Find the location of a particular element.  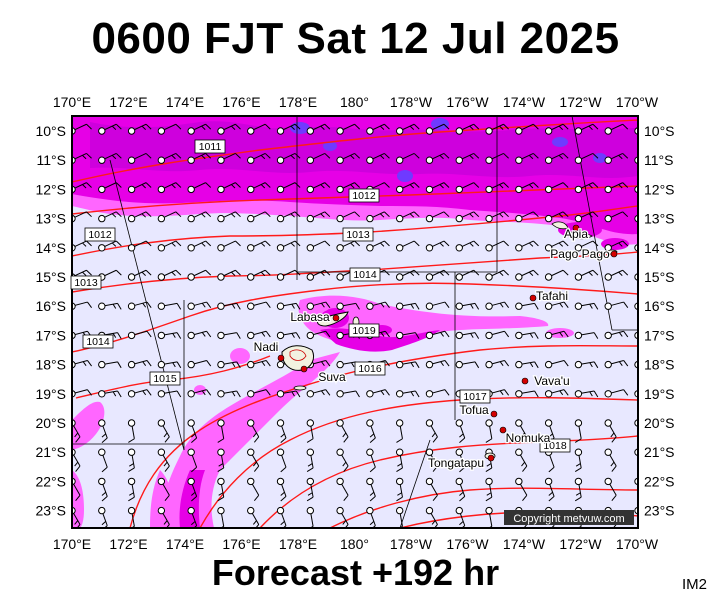

lon-label-bottom: 178°E is located at coordinates (298, 544).